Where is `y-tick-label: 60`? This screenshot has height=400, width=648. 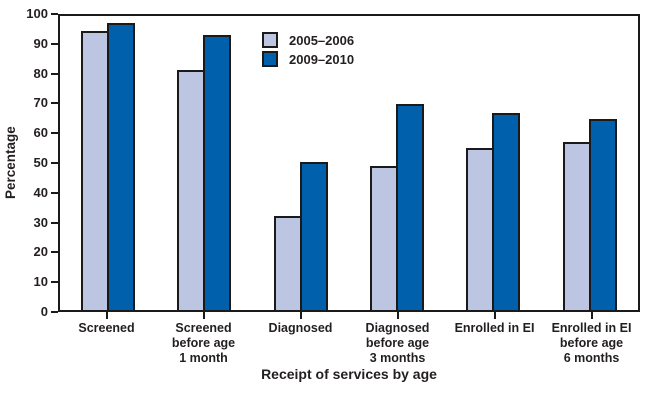 y-tick-label: 60 is located at coordinates (40, 133).